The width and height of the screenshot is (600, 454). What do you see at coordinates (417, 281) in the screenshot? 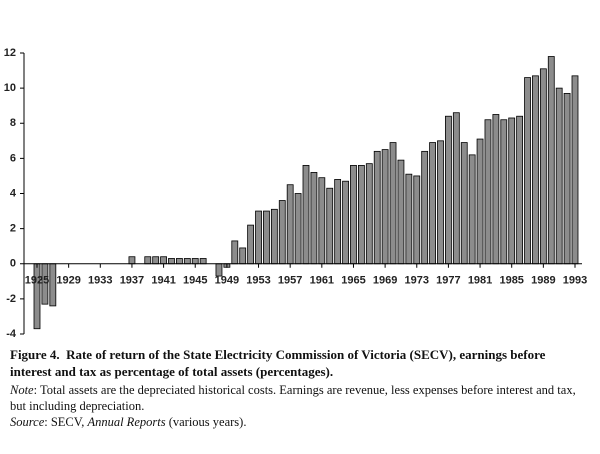
I see `x-tick-label: 1973` at bounding box center [417, 281].